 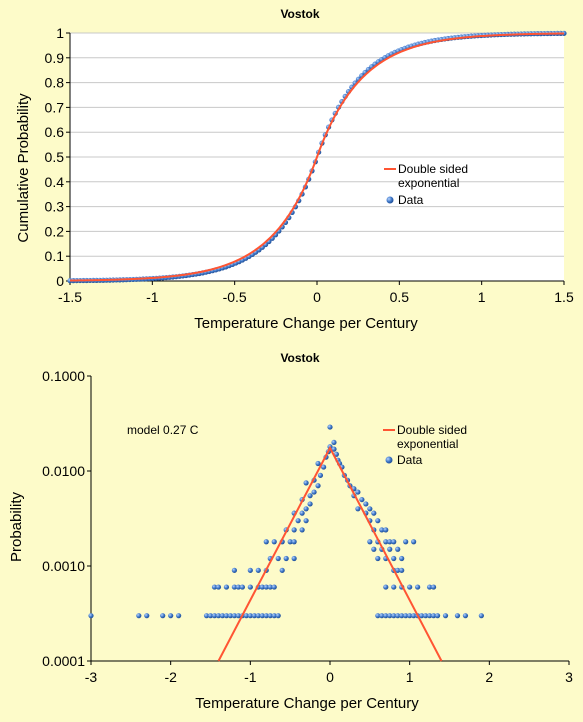 I want to click on cdf-y-tick-label: 0.1, so click(x=55, y=256).